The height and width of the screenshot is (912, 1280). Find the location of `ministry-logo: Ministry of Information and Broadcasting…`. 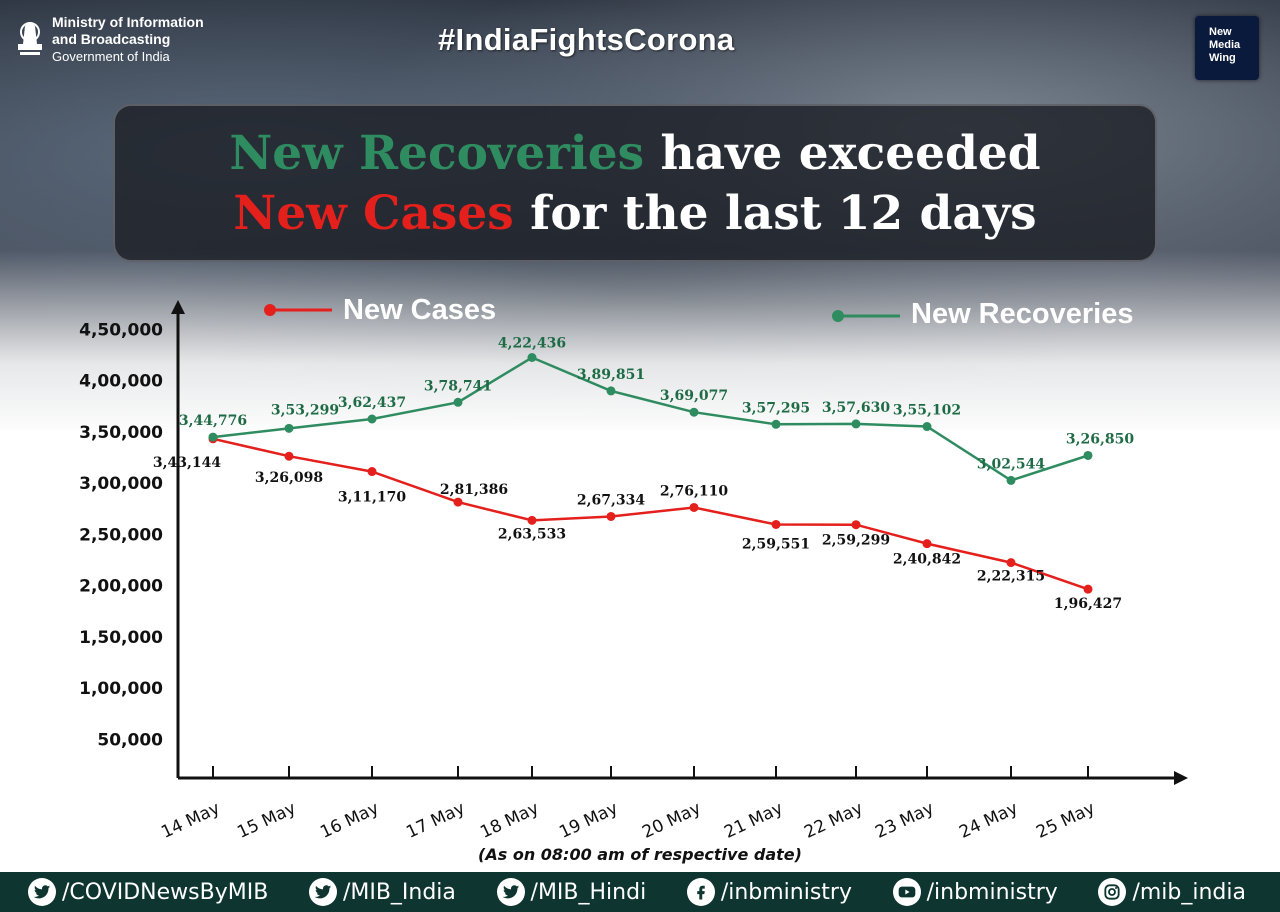

ministry-logo: Ministry of Information and Broadcasting… is located at coordinates (109, 39).